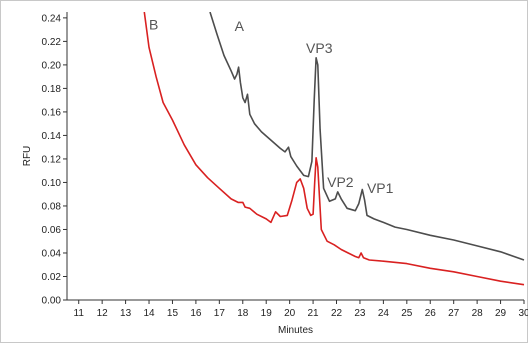 This screenshot has width=528, height=343. I want to click on x-tick-label: 26, so click(431, 313).